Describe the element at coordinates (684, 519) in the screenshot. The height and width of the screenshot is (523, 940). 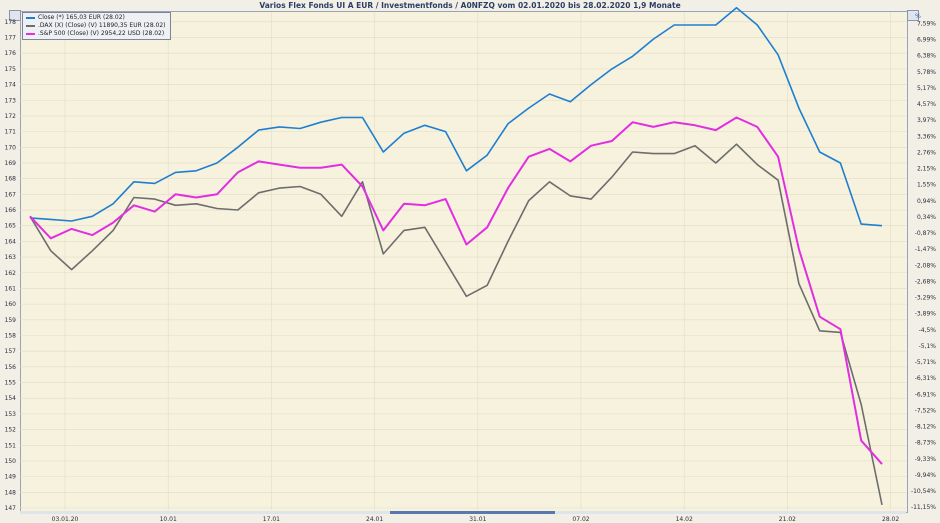
I see `x-tick-label: 14.02` at that location.